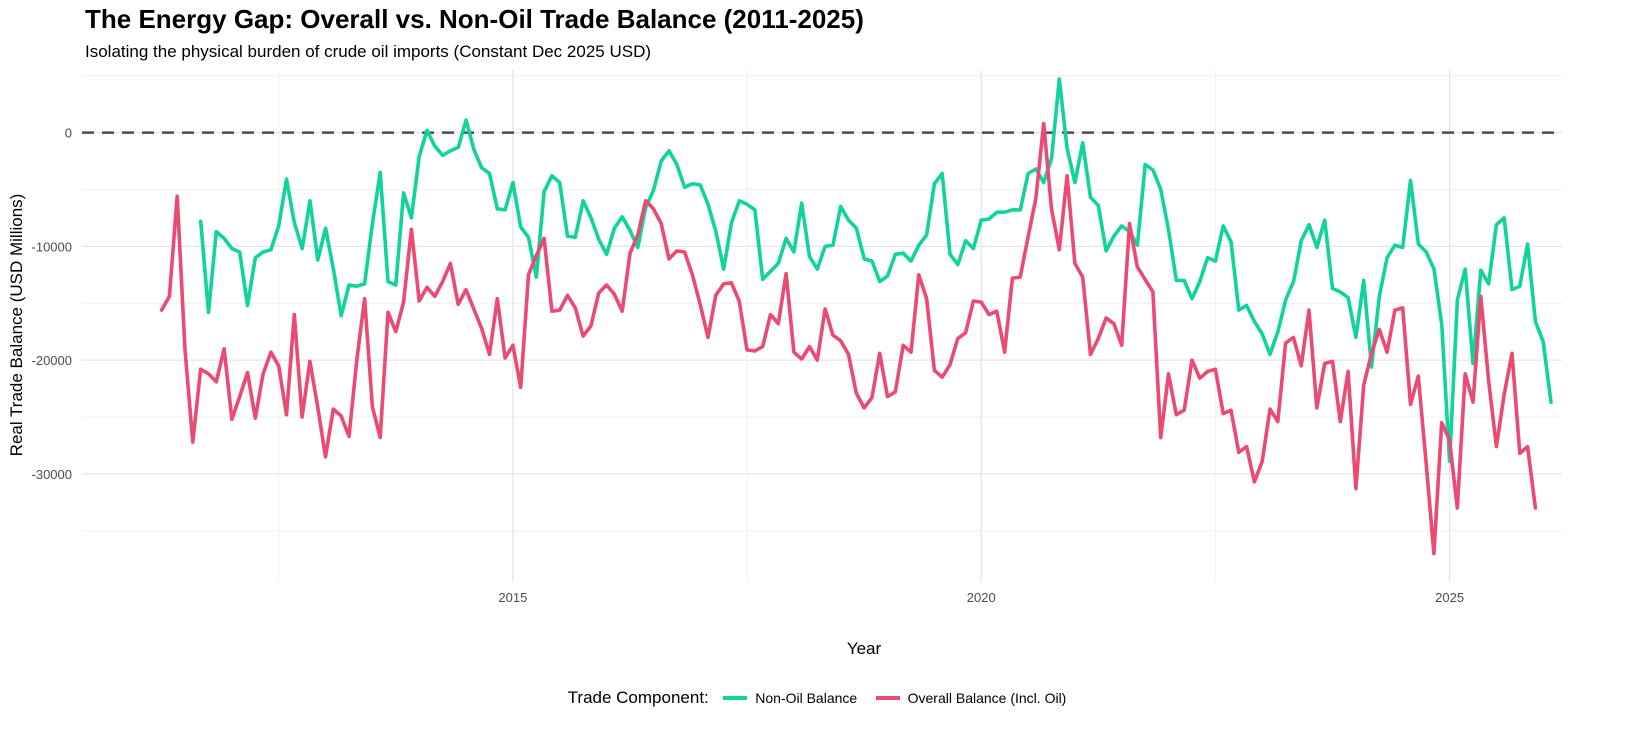 The height and width of the screenshot is (733, 1648). What do you see at coordinates (864, 648) in the screenshot?
I see `x-axis-label: Year` at bounding box center [864, 648].